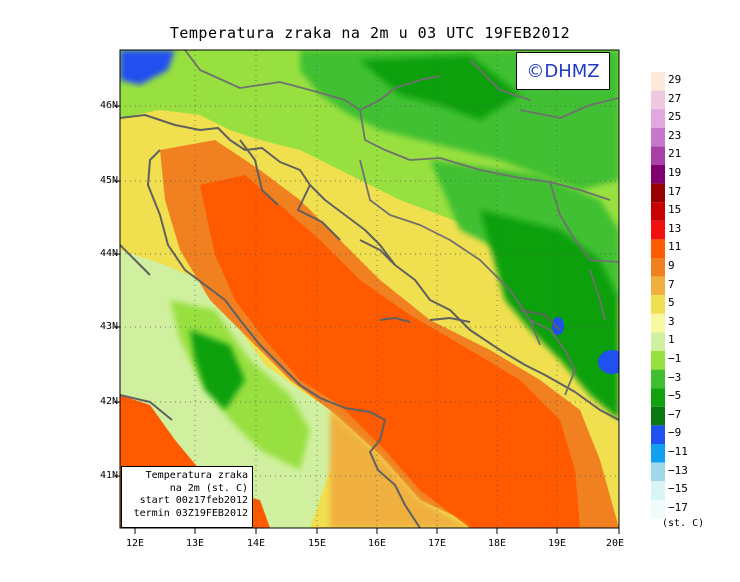  I want to click on colorbar-label: −11, so click(678, 451).